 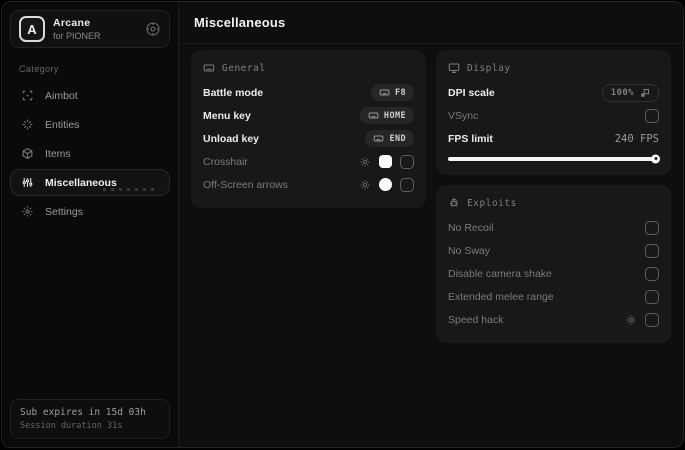 I want to click on sidebar-item-miscellaneous: Miscellaneous, so click(x=90, y=182).